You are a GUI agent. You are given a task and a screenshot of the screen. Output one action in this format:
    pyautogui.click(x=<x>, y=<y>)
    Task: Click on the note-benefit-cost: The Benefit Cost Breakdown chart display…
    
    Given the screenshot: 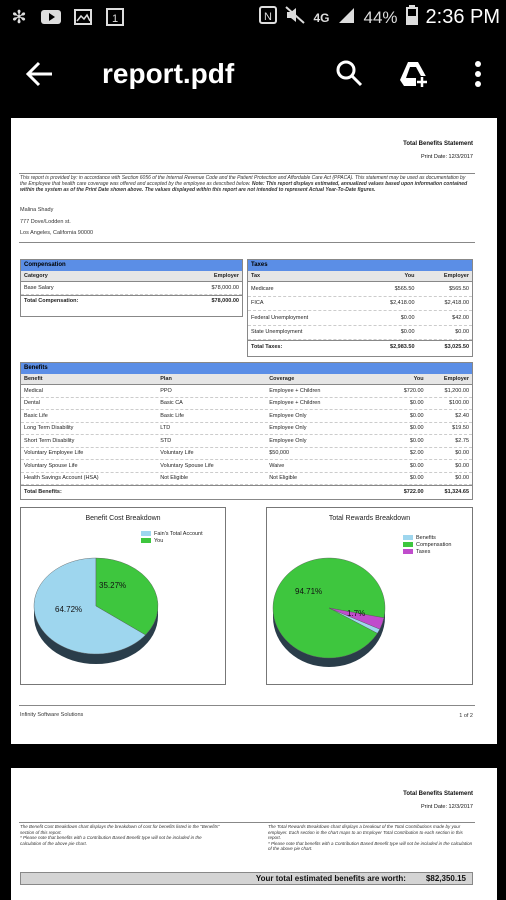 What is the action you would take?
    pyautogui.click(x=120, y=829)
    